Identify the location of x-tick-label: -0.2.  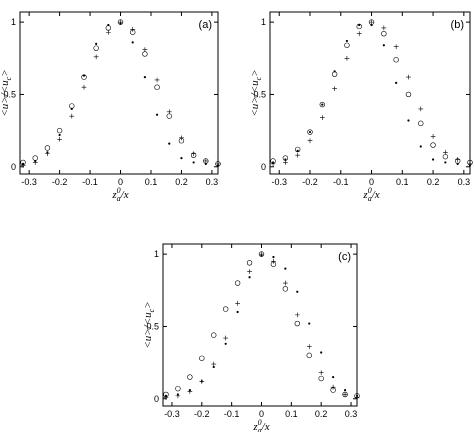
(60, 182).